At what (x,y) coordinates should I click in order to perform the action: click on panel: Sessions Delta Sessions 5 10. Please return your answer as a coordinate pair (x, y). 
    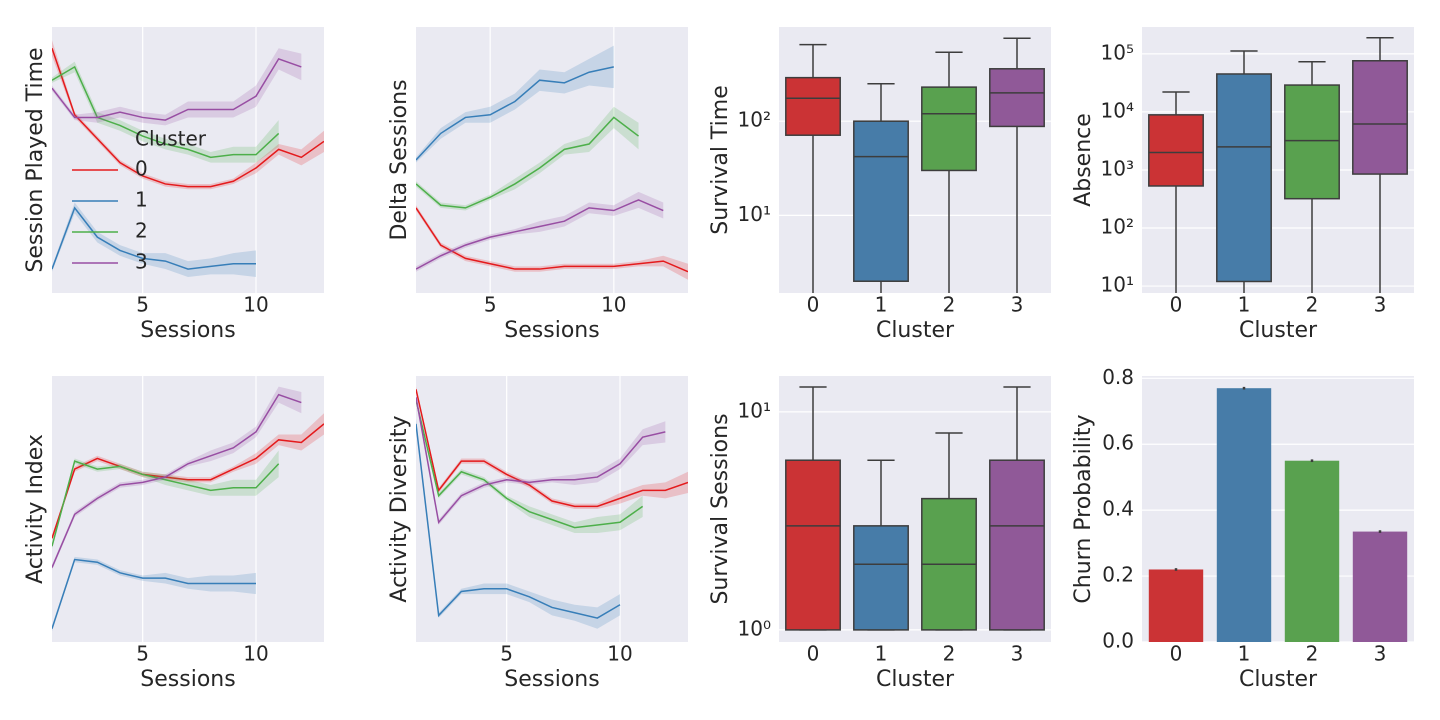
    Looking at the image, I should click on (537, 185).